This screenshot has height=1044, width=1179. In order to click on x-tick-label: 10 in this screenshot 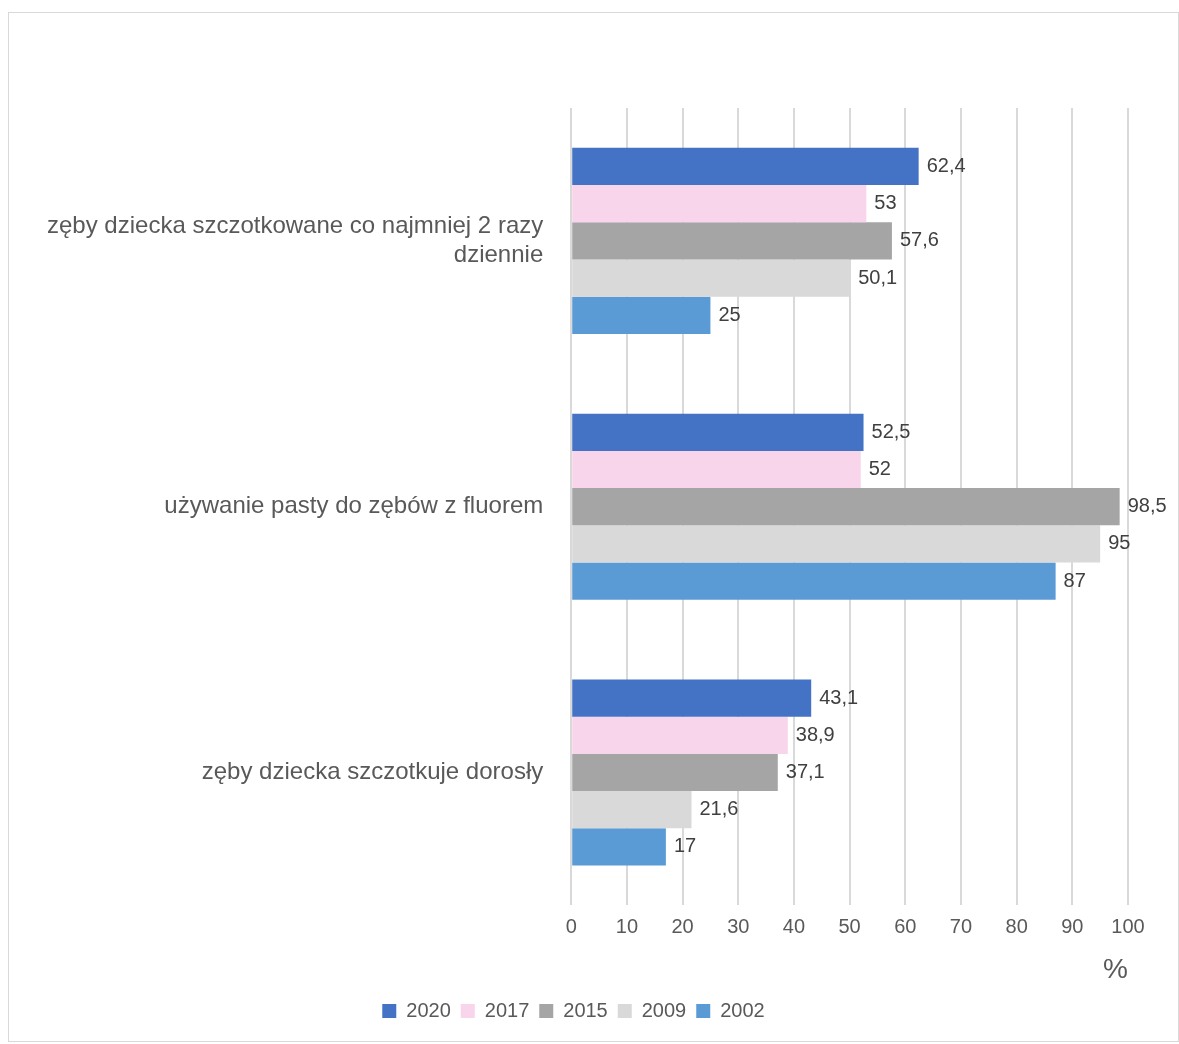, I will do `click(627, 925)`.